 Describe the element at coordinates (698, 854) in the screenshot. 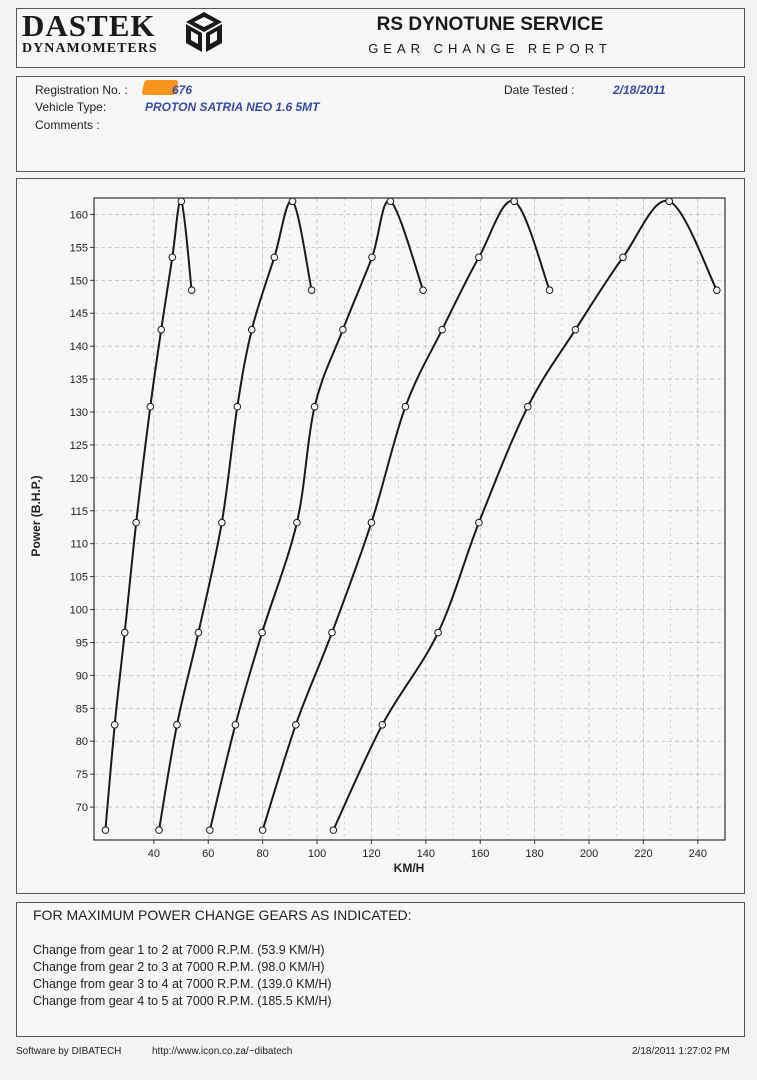

I see `x-tick-label: 240` at that location.